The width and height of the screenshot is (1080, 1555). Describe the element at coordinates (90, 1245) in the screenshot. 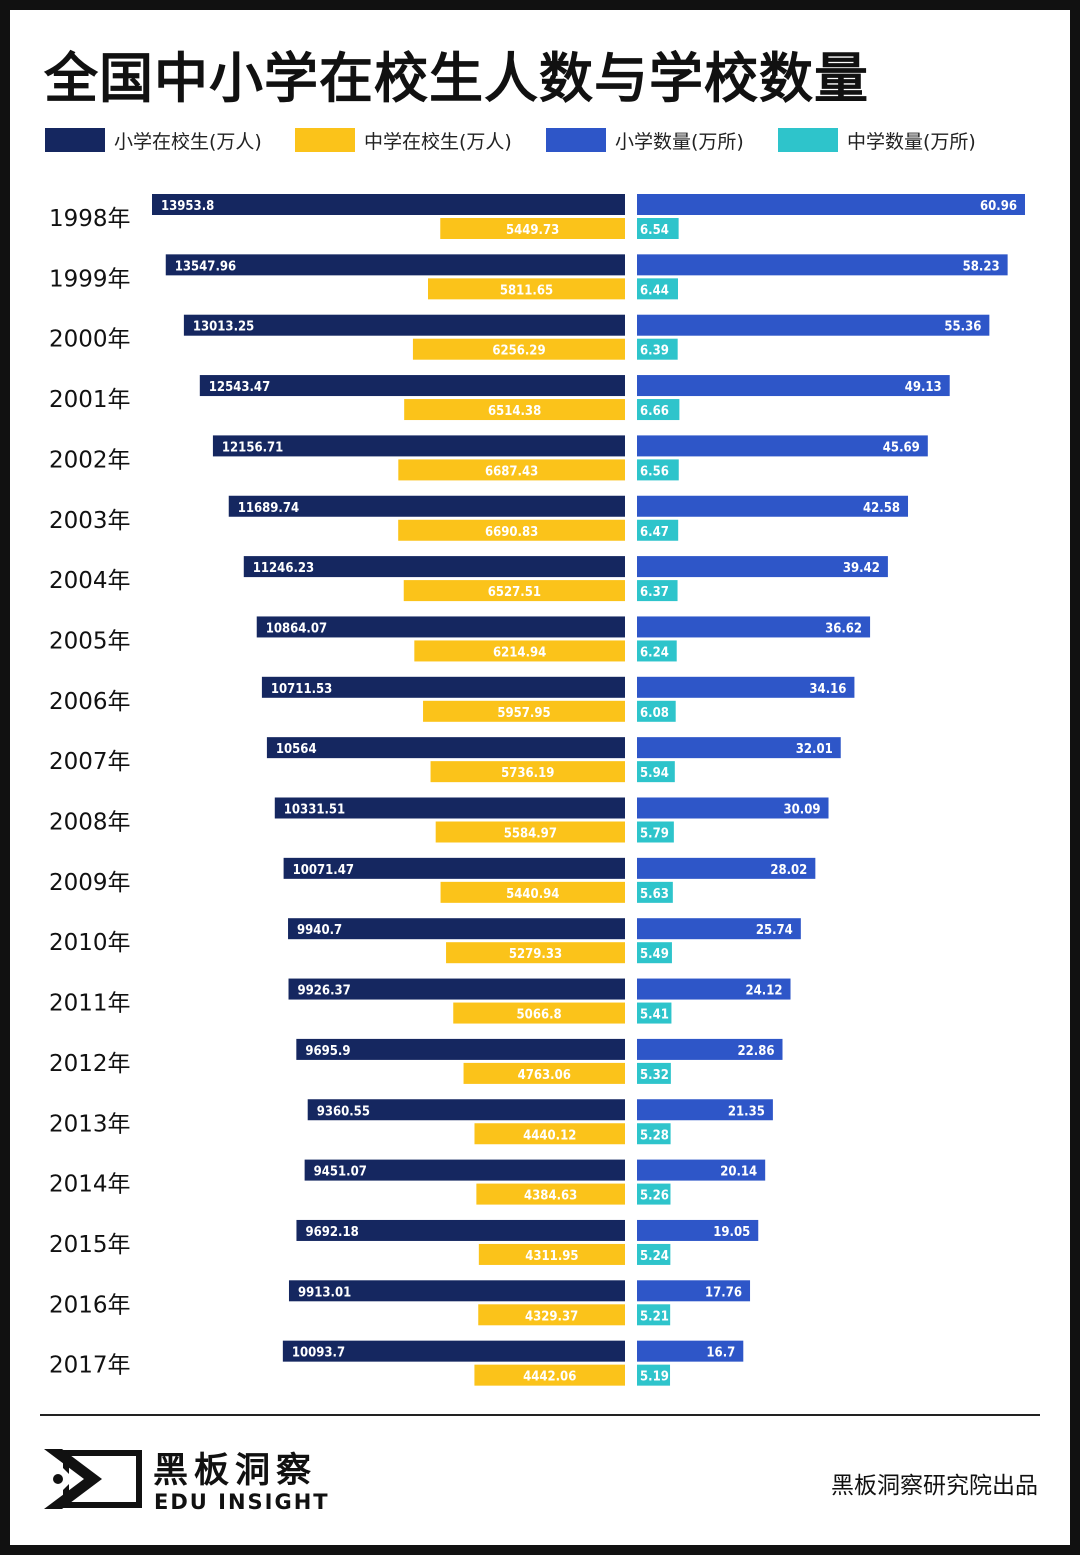

I see `year-label: 2015年` at that location.